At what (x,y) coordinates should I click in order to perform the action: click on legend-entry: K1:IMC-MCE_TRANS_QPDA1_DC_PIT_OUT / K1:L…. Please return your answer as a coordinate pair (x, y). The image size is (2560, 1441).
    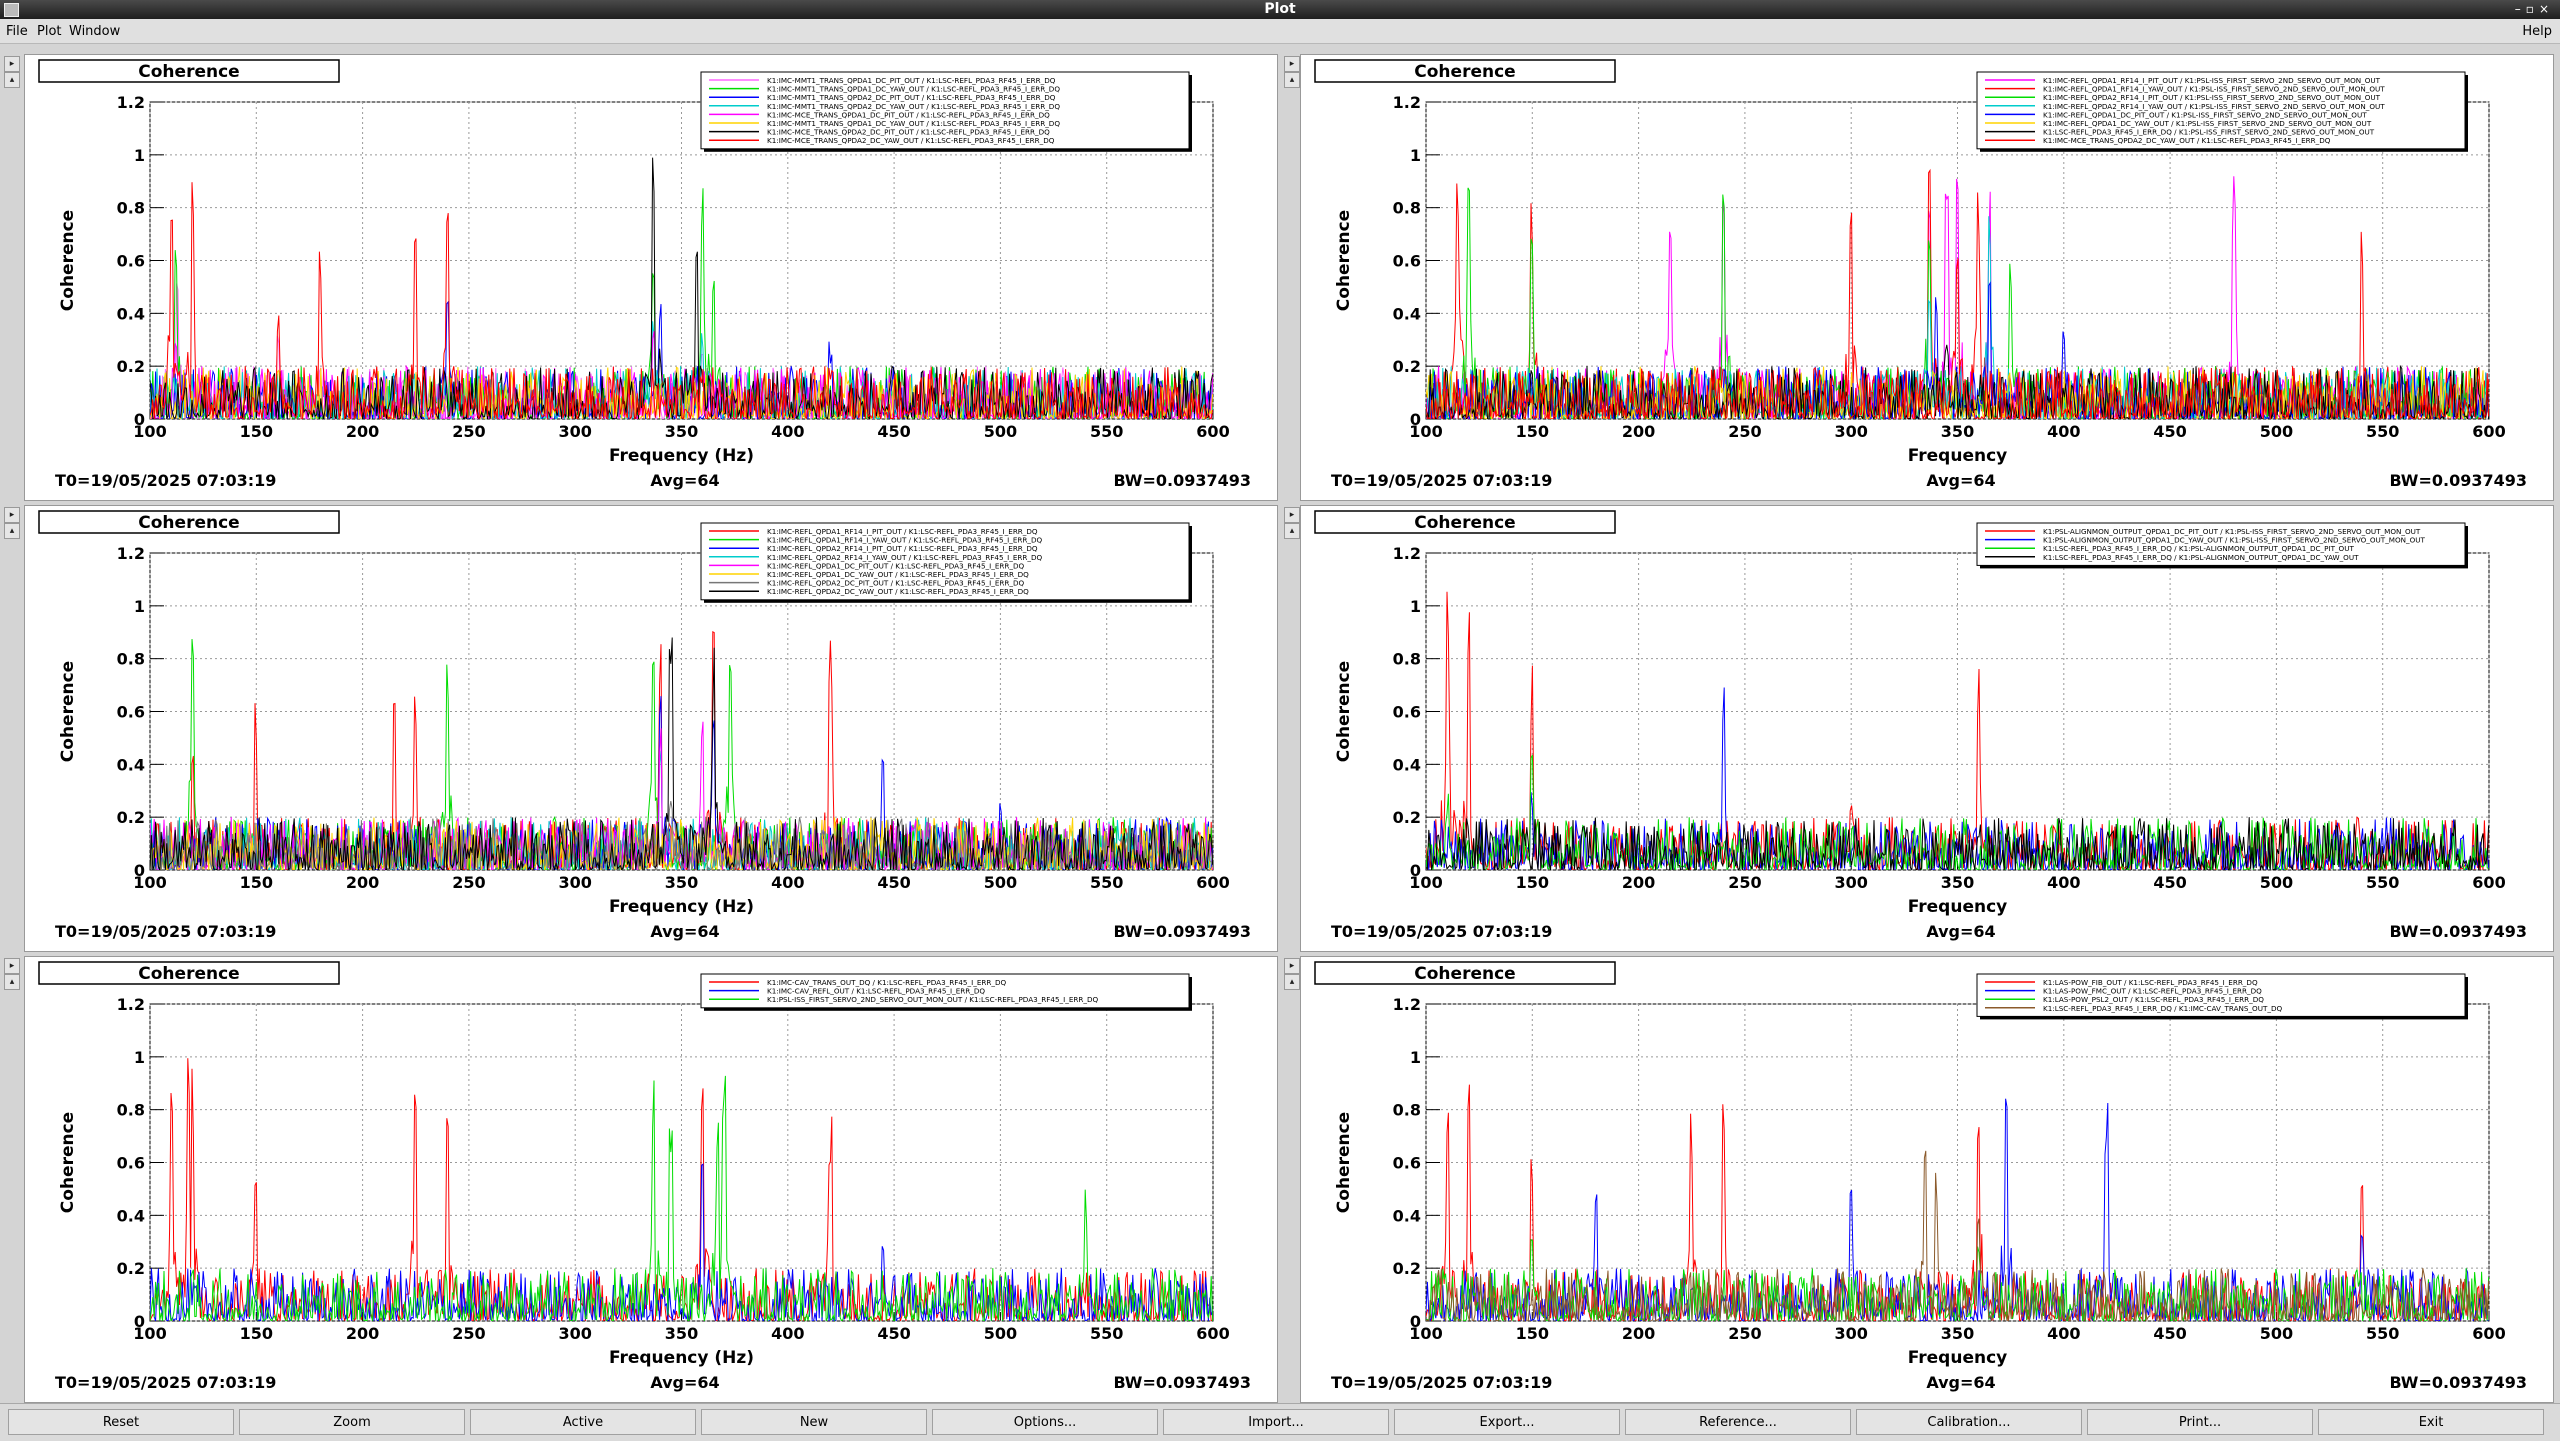
    Looking at the image, I should click on (908, 114).